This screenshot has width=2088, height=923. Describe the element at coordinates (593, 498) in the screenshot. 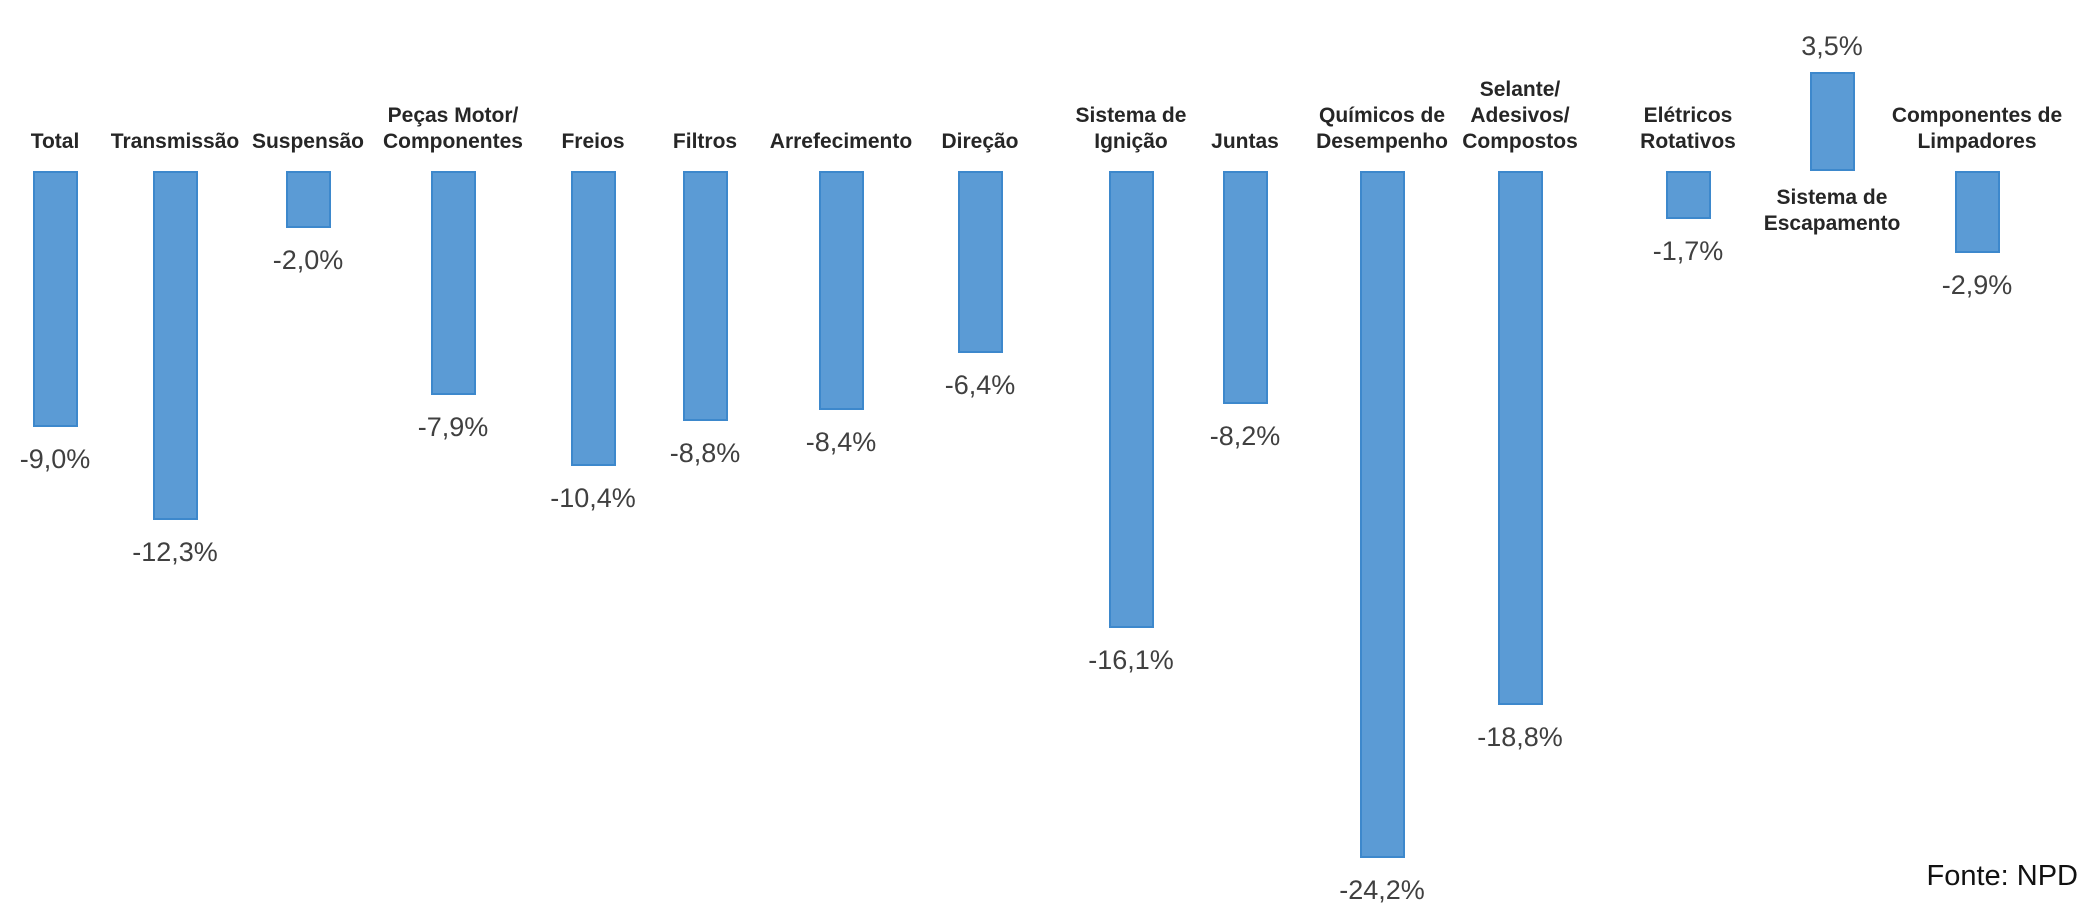

I see `value-label-5: -10,4%` at that location.